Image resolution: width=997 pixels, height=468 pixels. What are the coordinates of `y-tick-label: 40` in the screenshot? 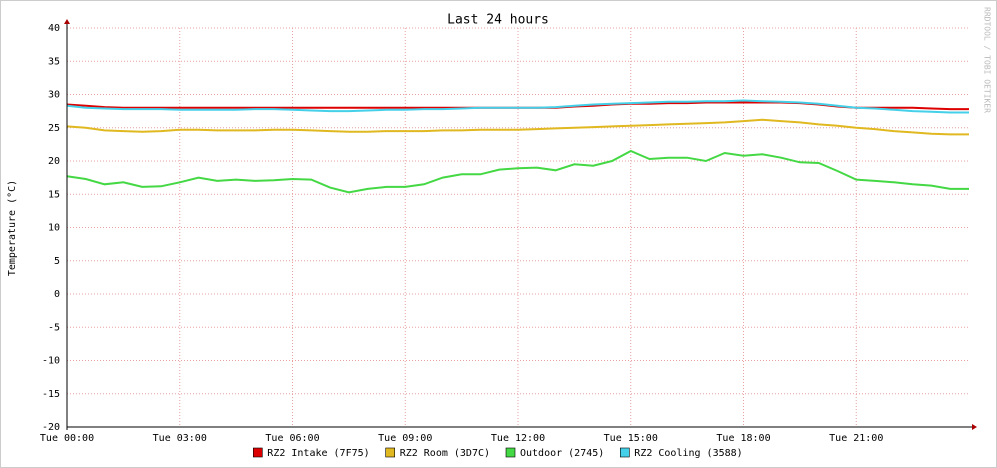 It's located at (54, 28).